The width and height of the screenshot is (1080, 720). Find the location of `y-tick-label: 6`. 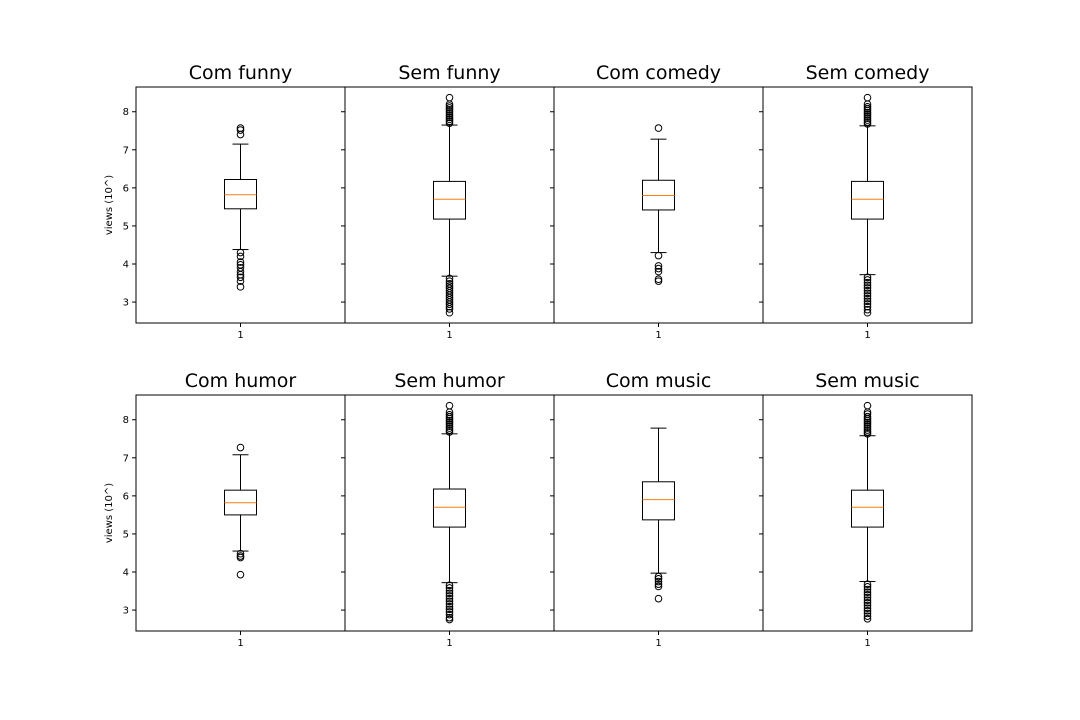

y-tick-label: 6 is located at coordinates (126, 496).